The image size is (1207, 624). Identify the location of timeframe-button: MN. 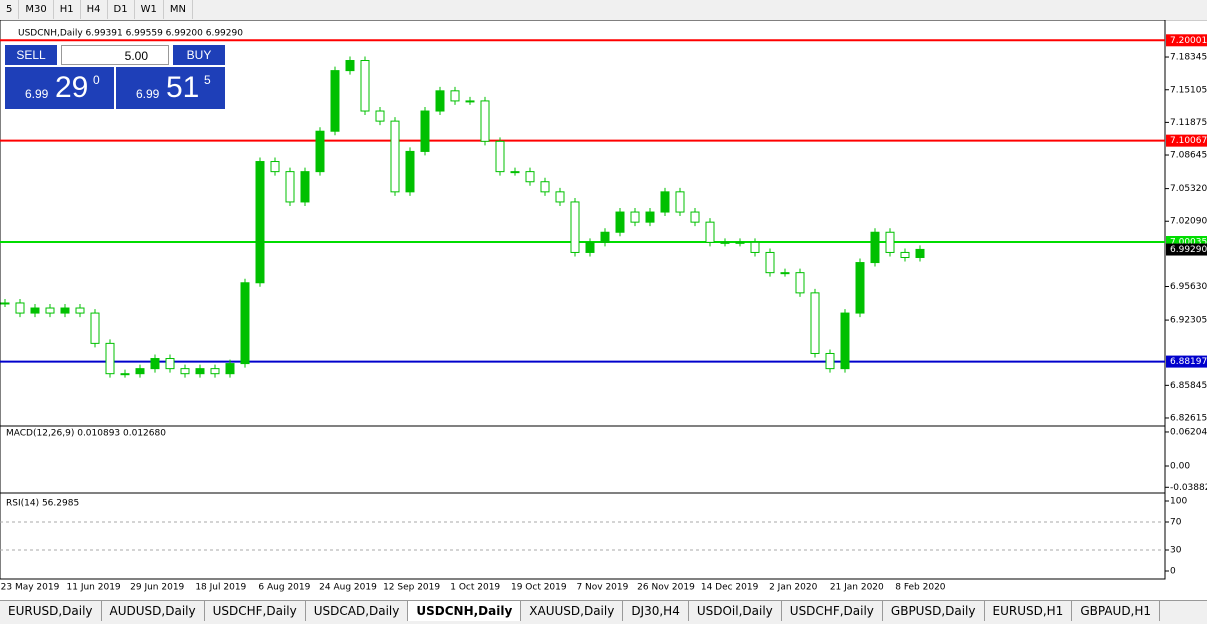
(178, 9).